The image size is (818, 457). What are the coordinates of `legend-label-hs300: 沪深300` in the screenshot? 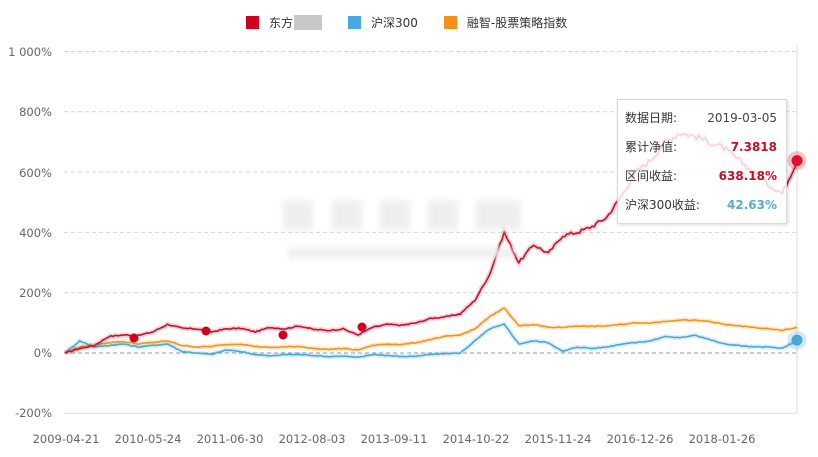 It's located at (394, 23).